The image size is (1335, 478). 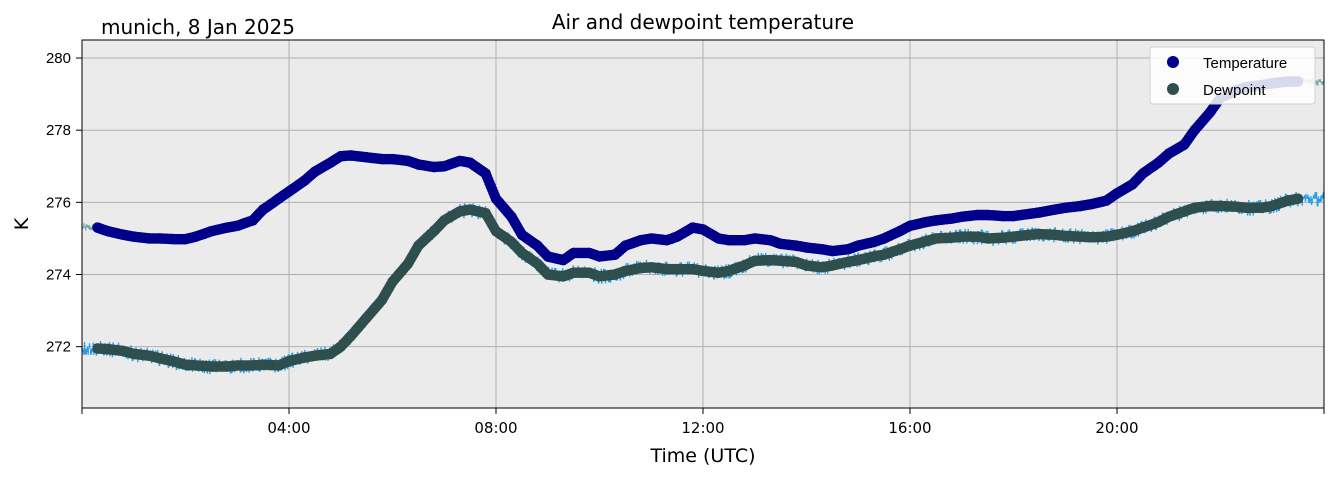 What do you see at coordinates (288, 428) in the screenshot?
I see `x-tick-label: 04:00` at bounding box center [288, 428].